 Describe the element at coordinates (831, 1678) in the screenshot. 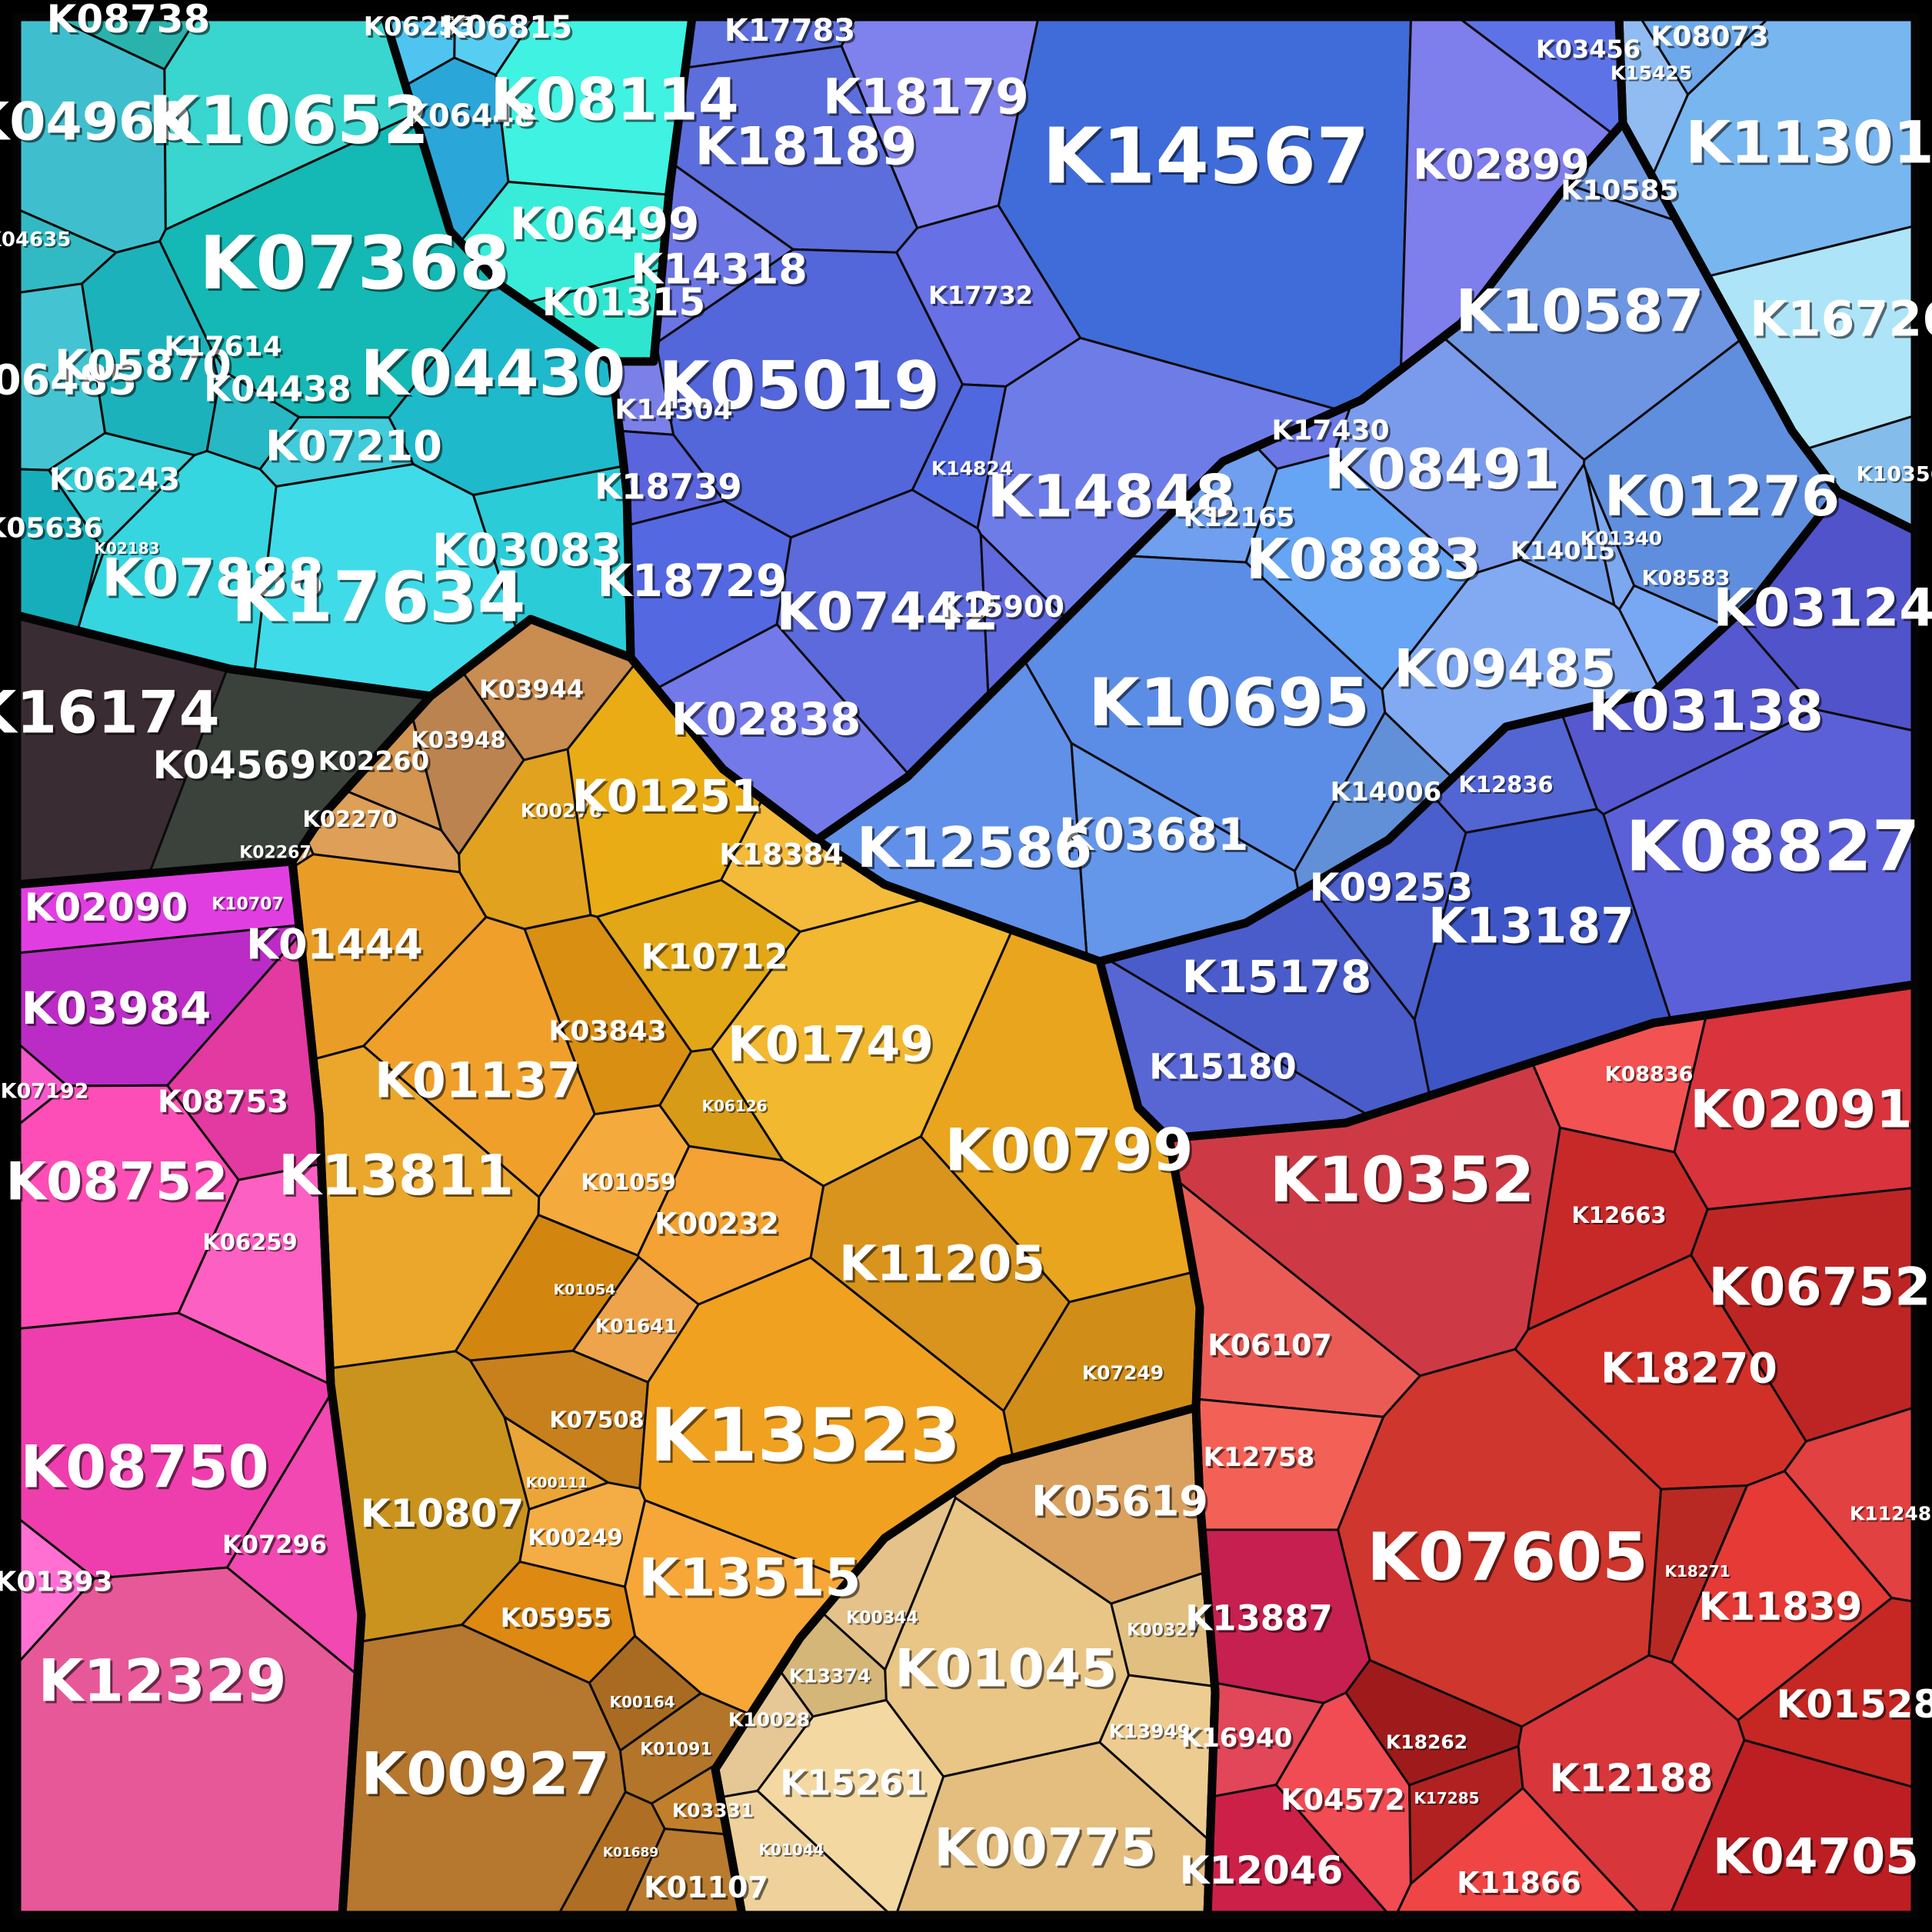

I see `cell-label-shadow: K13374` at that location.